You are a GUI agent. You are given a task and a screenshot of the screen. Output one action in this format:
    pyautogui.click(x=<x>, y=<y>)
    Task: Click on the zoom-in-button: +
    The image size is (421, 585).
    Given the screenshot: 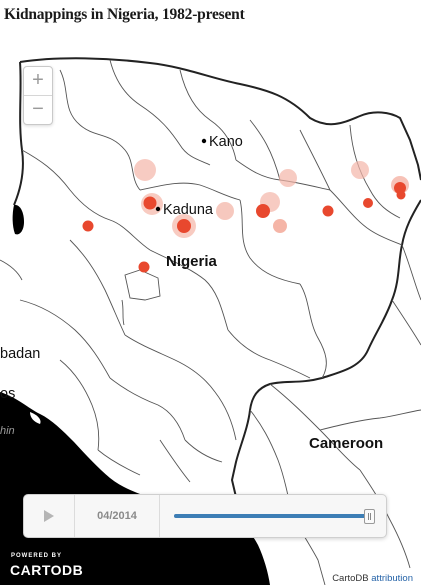 What is the action you would take?
    pyautogui.click(x=38, y=81)
    